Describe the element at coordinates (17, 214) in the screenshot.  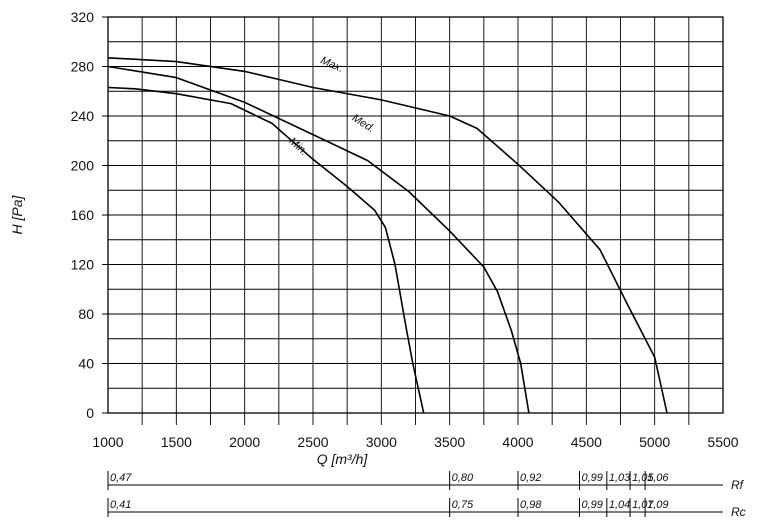
I see `y-axis-title: H [Pa]` at that location.